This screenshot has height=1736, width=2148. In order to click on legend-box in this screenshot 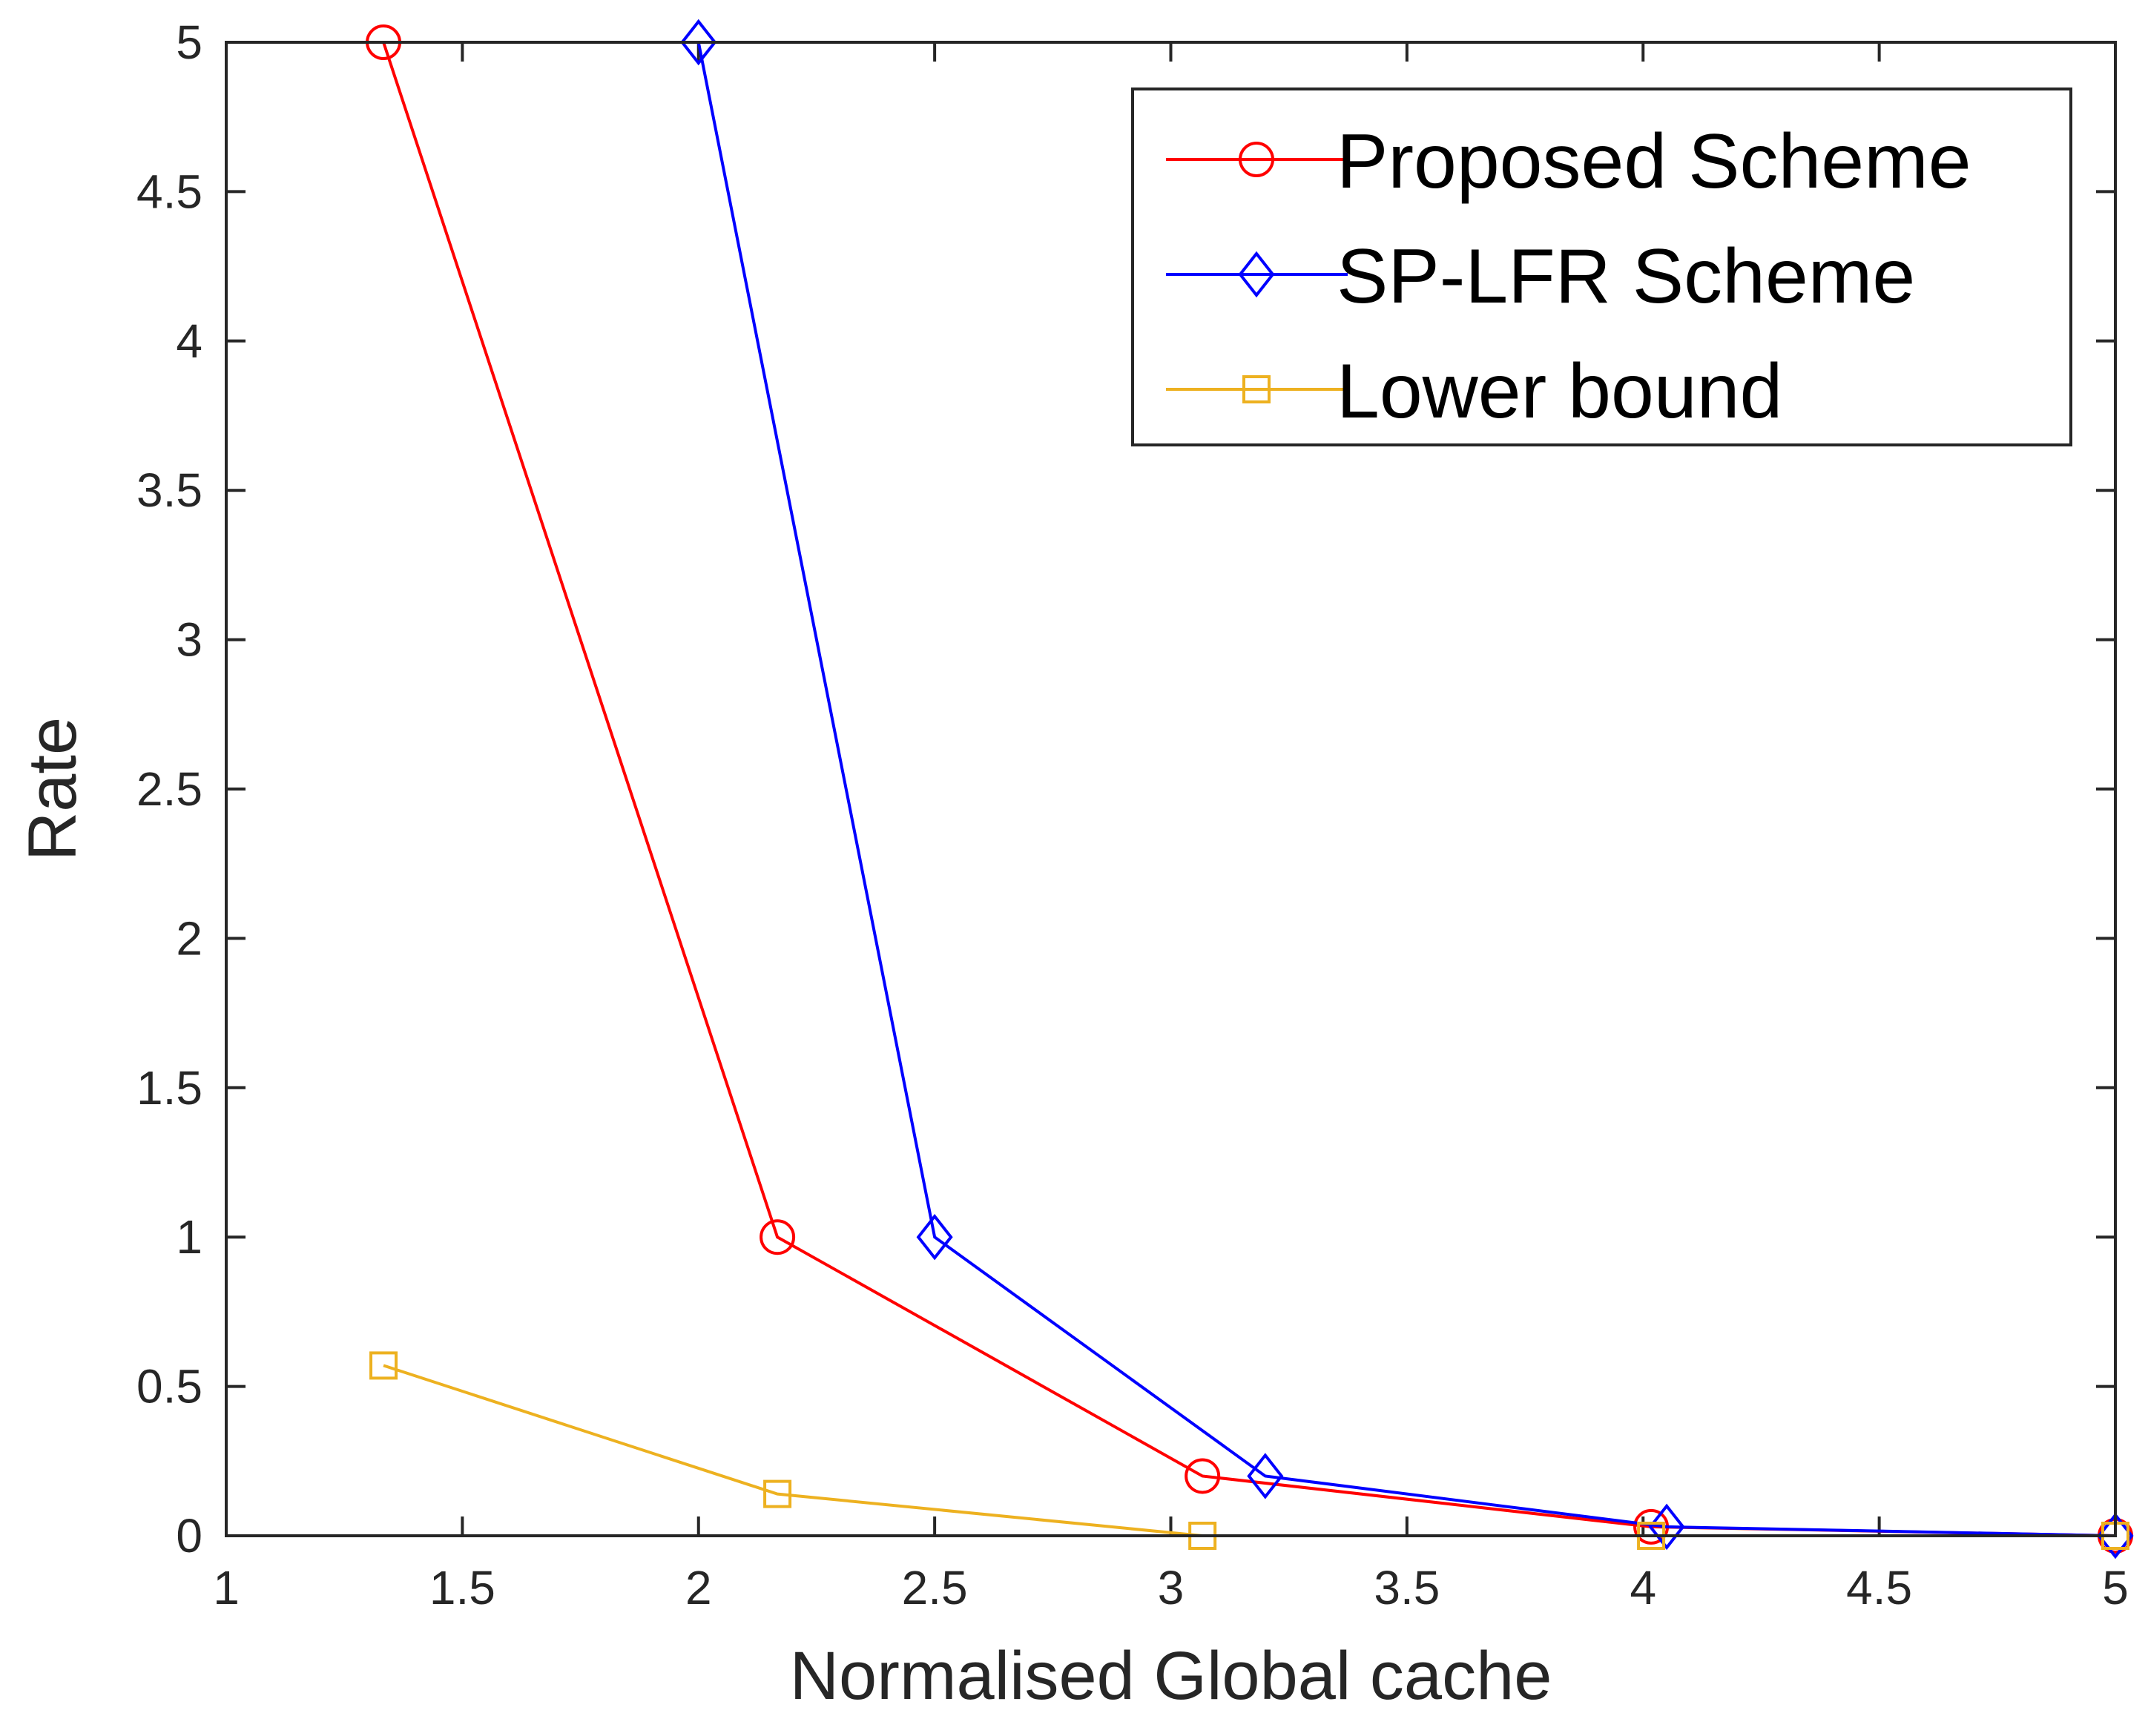, I will do `click(1601, 267)`.